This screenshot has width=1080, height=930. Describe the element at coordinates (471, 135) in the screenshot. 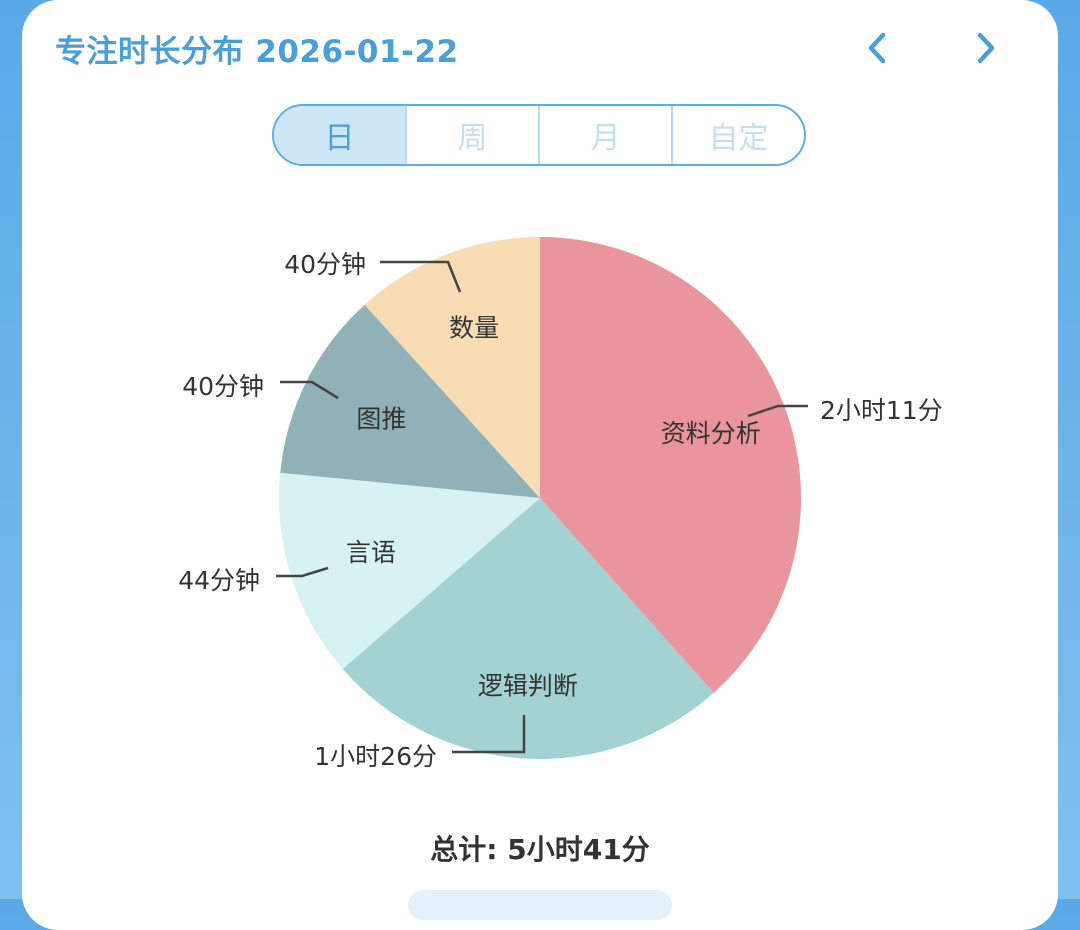

I see `tab-week: 周` at that location.